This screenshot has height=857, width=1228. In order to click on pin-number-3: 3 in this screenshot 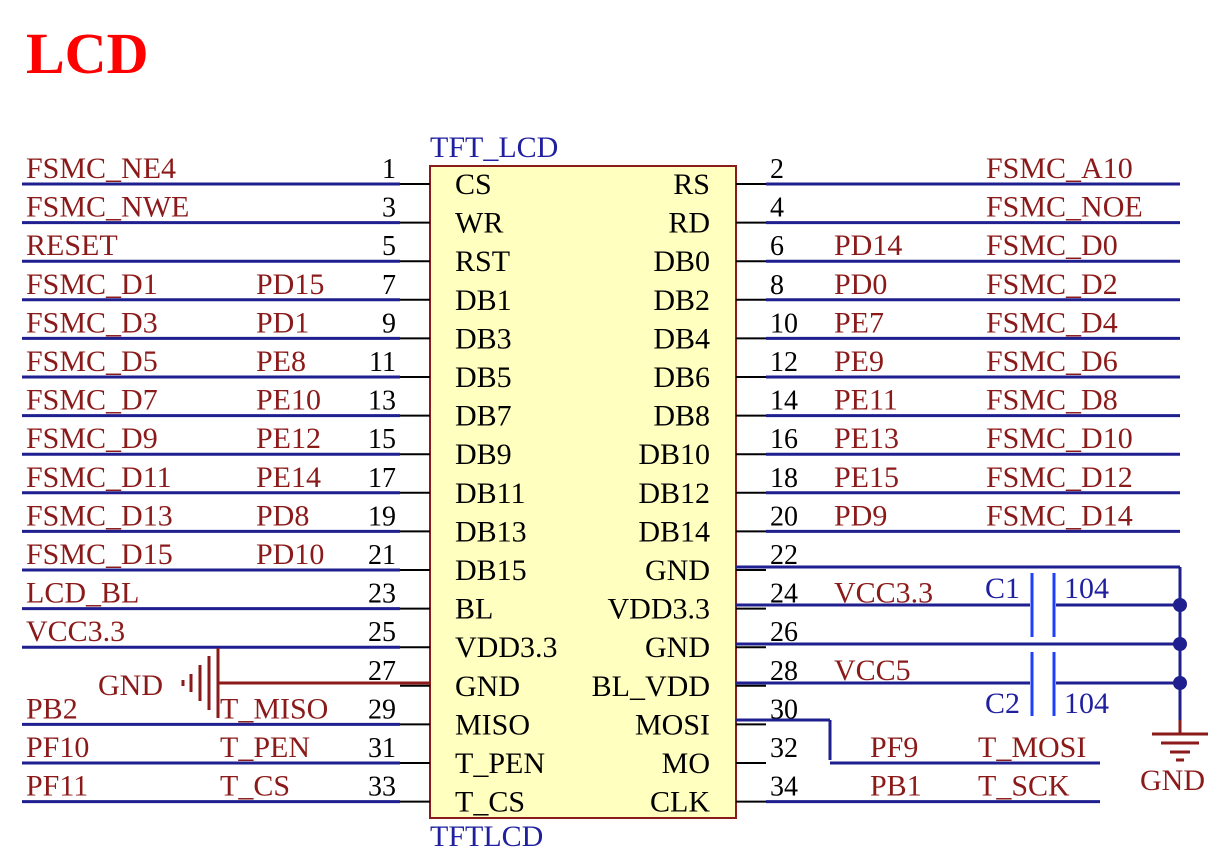, I will do `click(389, 208)`.